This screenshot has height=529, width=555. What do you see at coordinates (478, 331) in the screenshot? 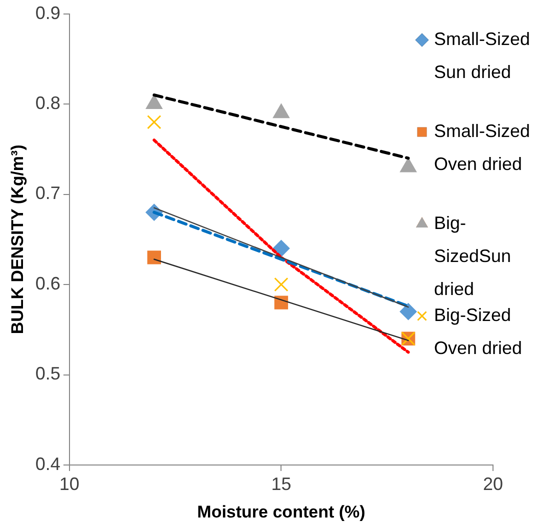
I see `legend-label: Big-Sized Oven dried` at bounding box center [478, 331].